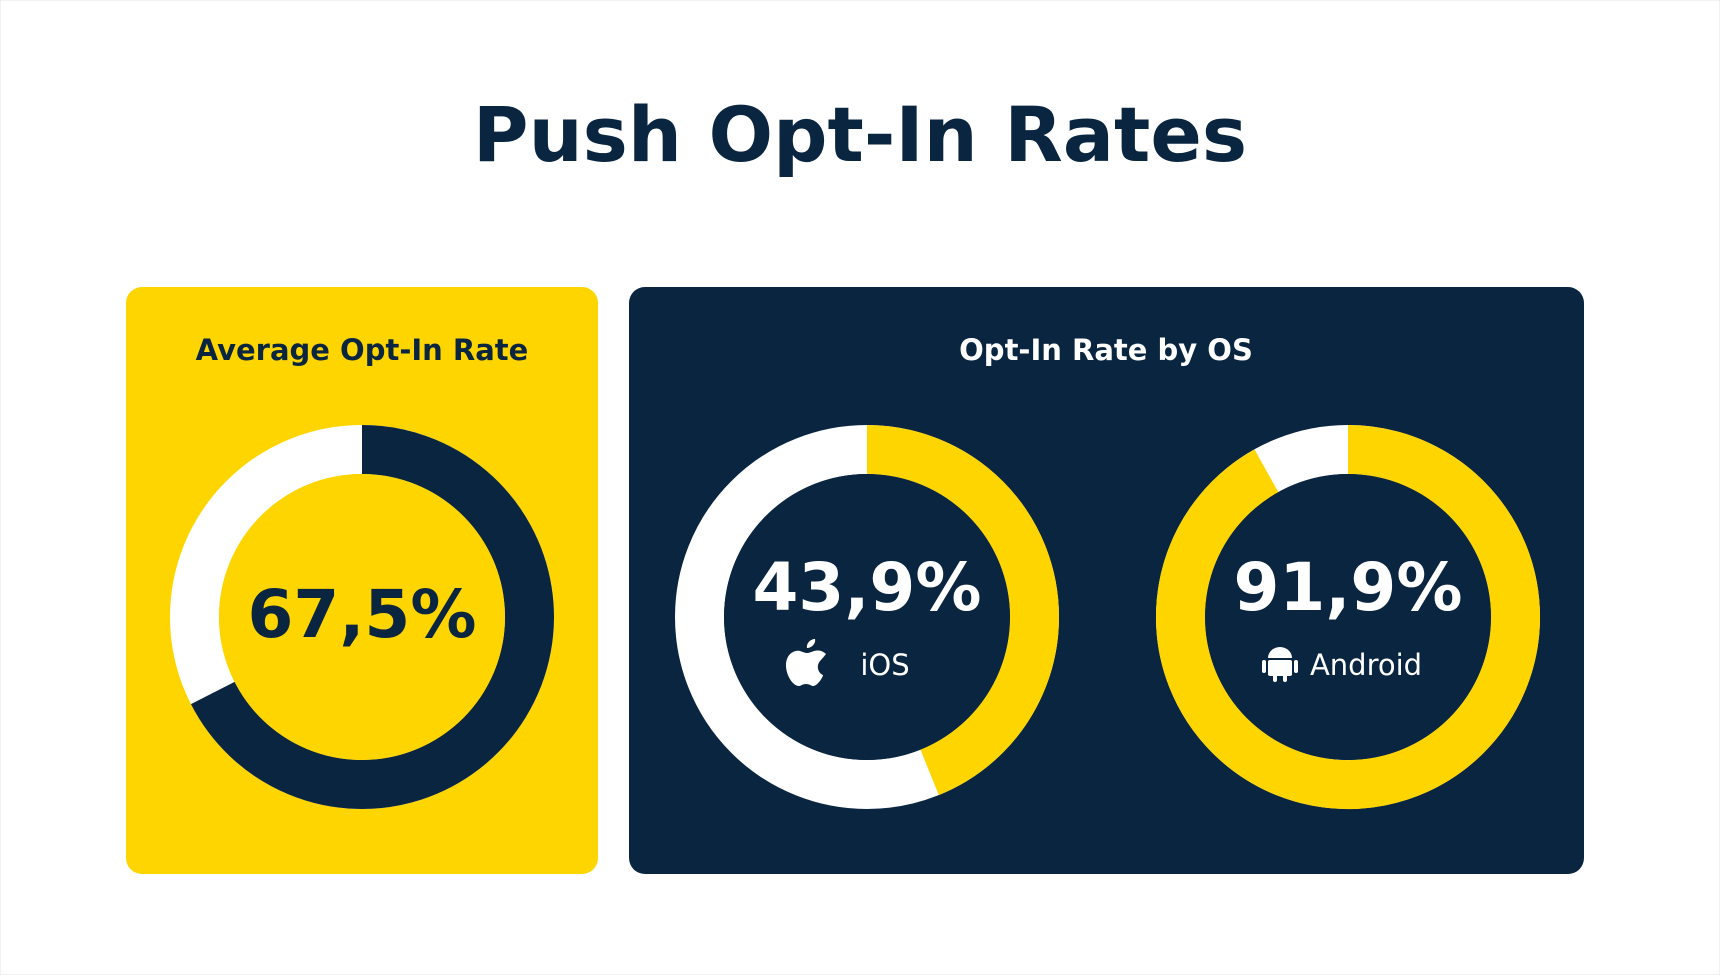 This screenshot has width=1720, height=975. Describe the element at coordinates (362, 614) in the screenshot. I see `value-label: 67,5%` at that location.